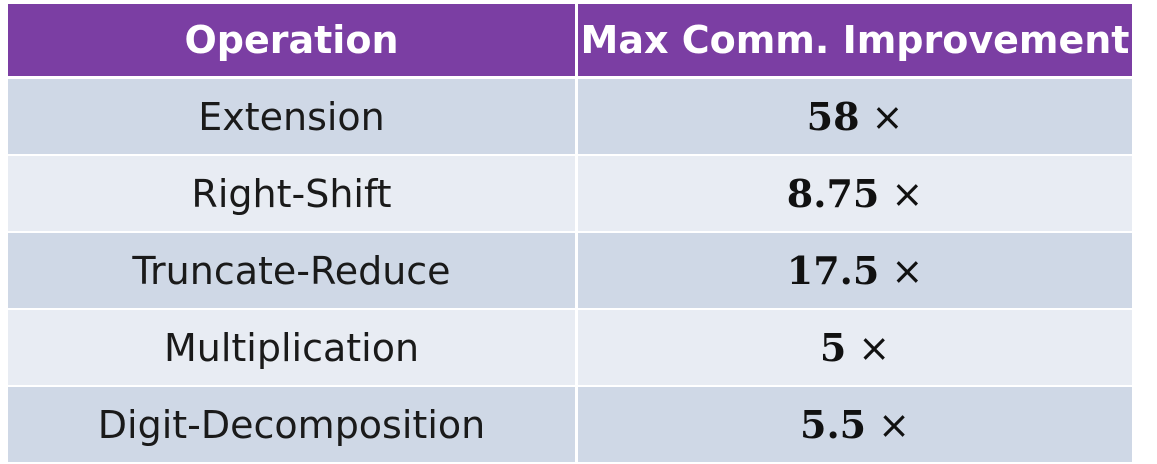 This screenshot has height=464, width=1157. Describe the element at coordinates (293, 194) in the screenshot. I see `operation-cell: Right-Shift` at that location.